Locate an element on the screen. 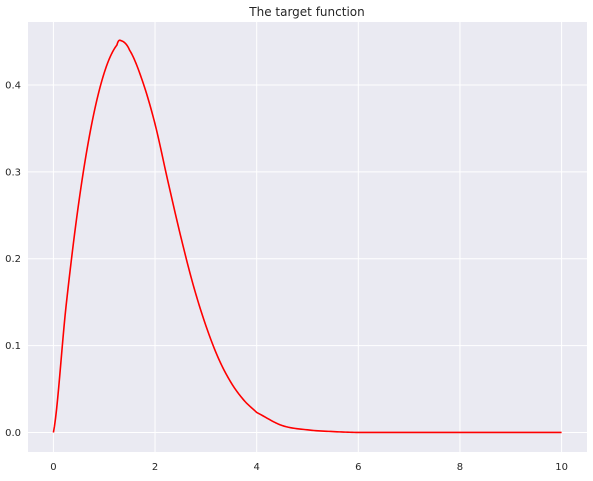  x-tick-label: 10 is located at coordinates (561, 467).